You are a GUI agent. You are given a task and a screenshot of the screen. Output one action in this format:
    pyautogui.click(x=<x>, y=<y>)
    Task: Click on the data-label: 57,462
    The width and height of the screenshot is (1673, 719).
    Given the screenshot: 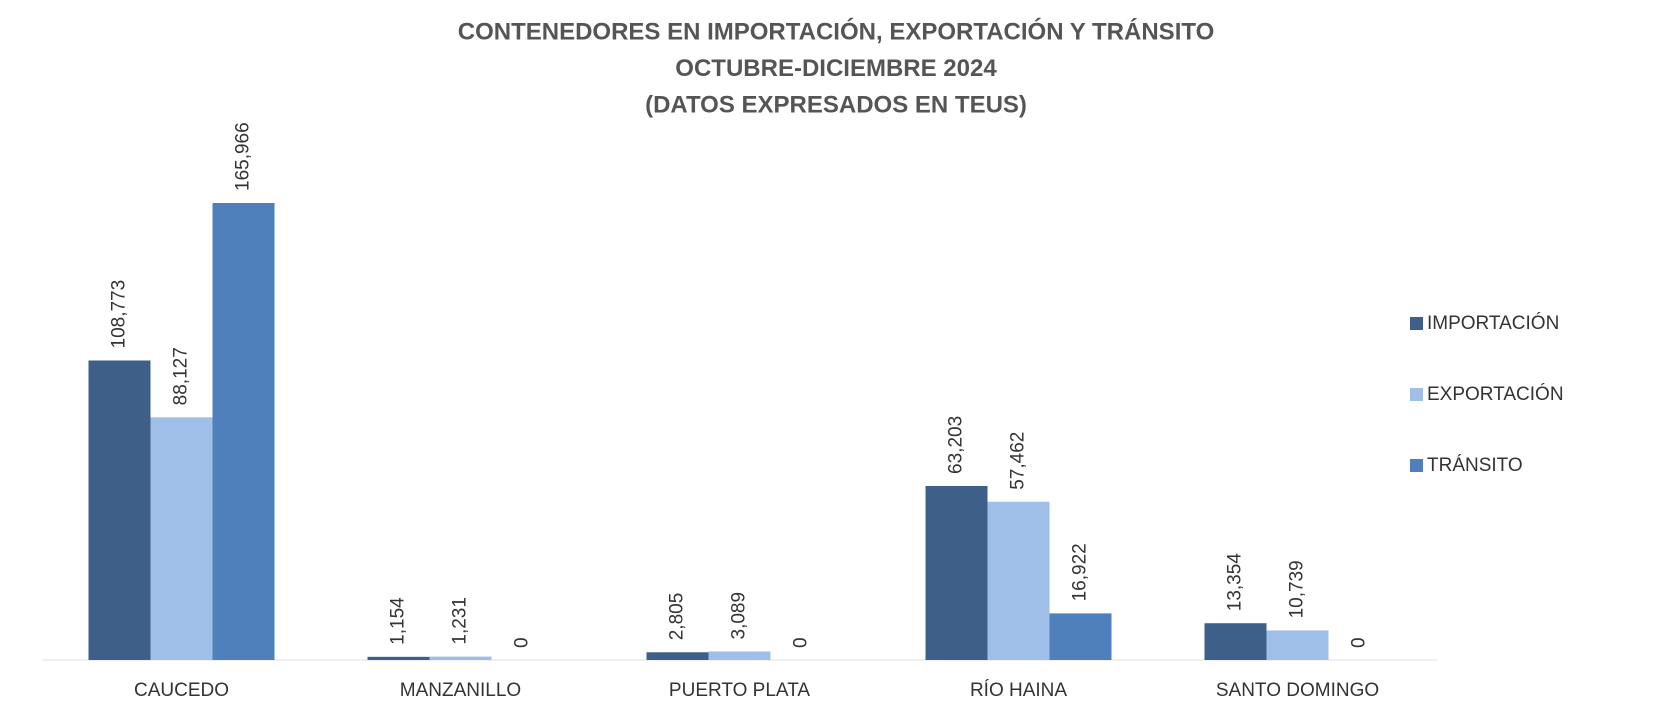 What is the action you would take?
    pyautogui.click(x=1018, y=461)
    